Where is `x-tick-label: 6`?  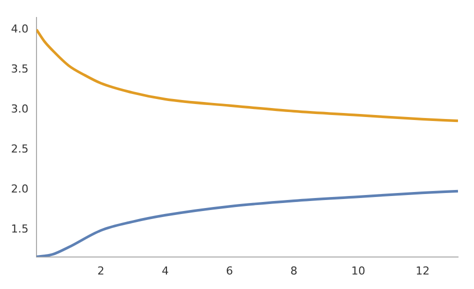
x-tick-label: 6 is located at coordinates (230, 271).